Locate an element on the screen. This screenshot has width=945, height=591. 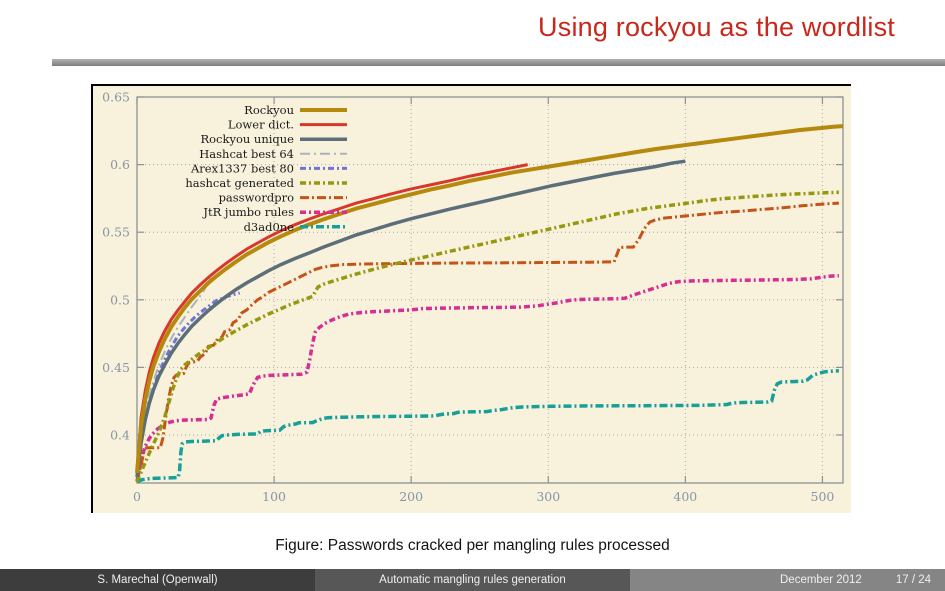
legend-label-hashcat-best-64: Hashcat best 64 is located at coordinates (246, 154).